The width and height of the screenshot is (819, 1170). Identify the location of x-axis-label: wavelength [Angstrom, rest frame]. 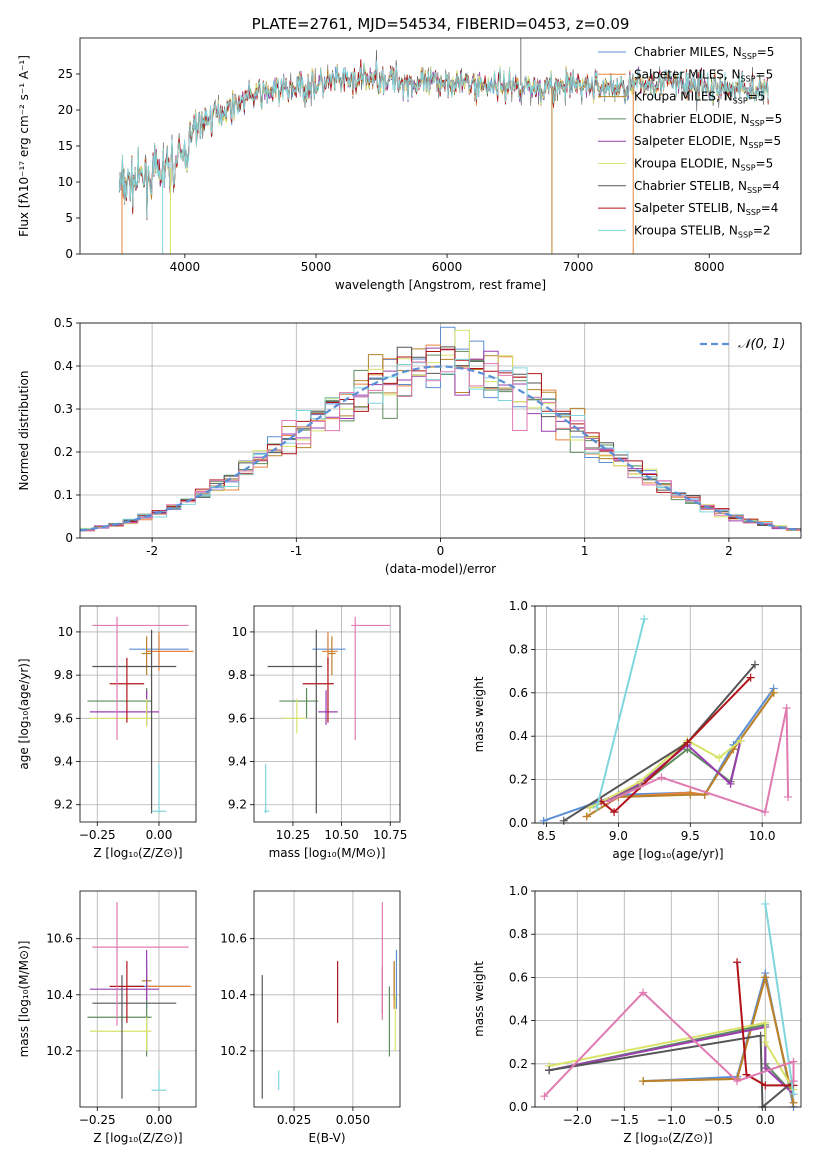
(440, 285).